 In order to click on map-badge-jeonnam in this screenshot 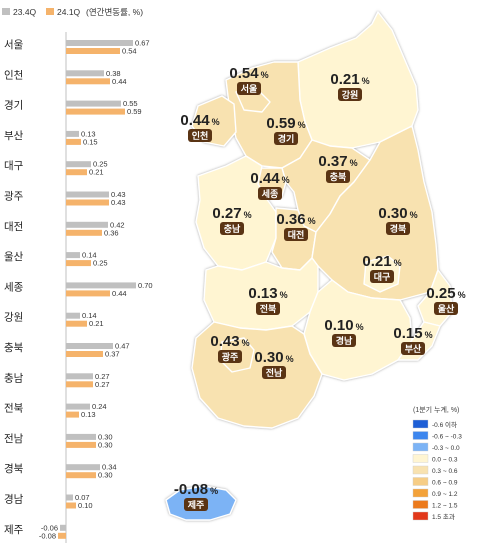, I will do `click(274, 372)`.